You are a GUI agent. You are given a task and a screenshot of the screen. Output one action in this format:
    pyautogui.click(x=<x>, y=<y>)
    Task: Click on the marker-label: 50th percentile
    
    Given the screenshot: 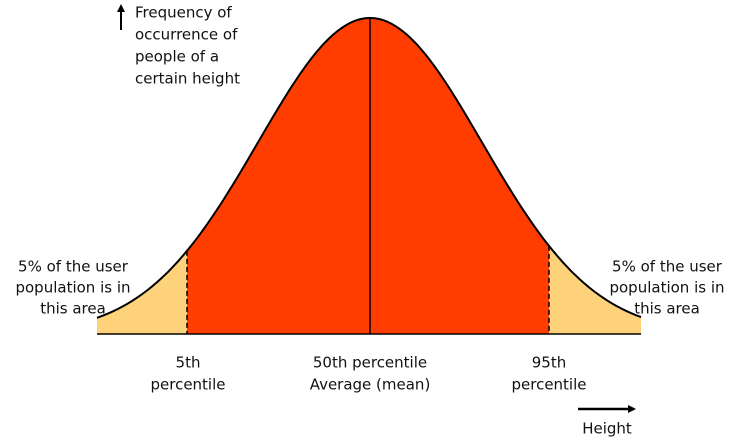 What is the action you would take?
    pyautogui.click(x=370, y=363)
    